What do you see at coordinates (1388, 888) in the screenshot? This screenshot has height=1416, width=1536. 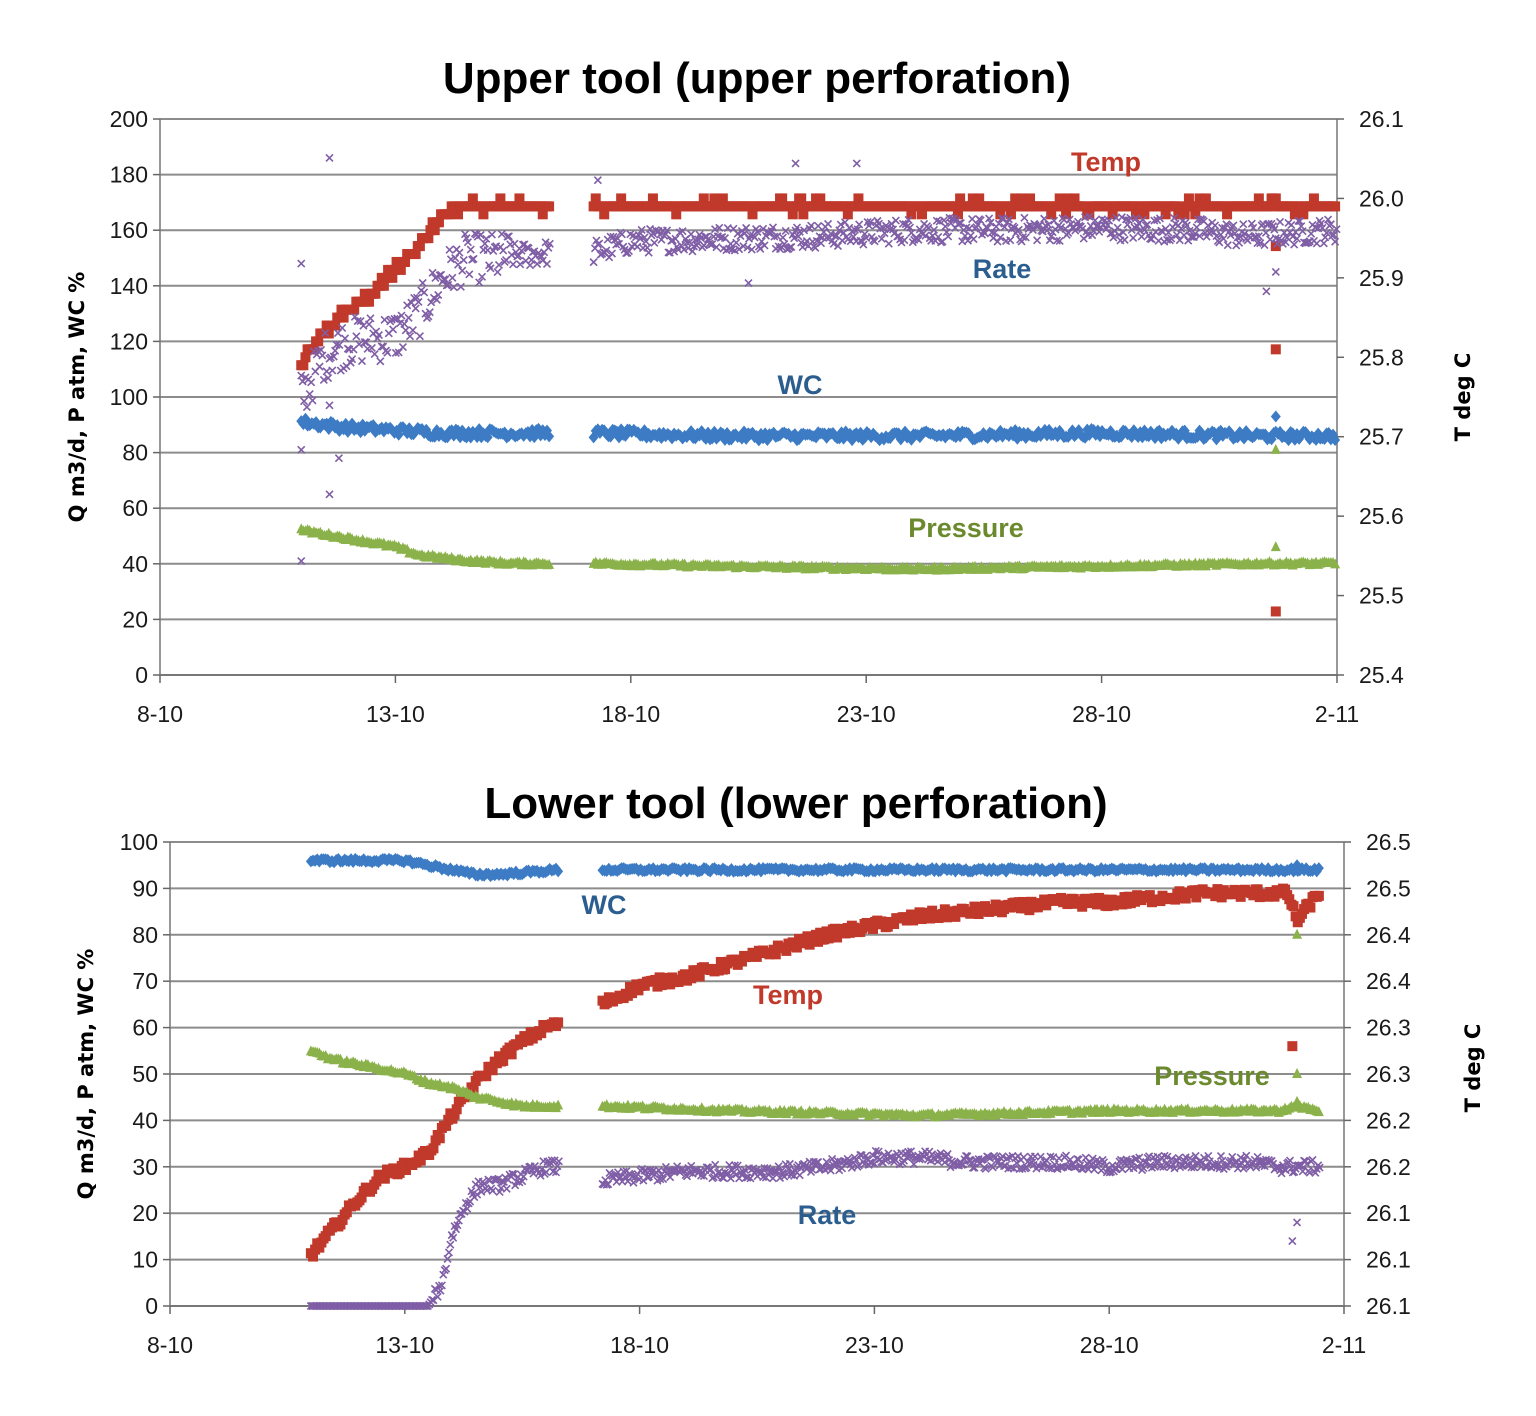 I see `y2-tick-label: 26.5` at bounding box center [1388, 888].